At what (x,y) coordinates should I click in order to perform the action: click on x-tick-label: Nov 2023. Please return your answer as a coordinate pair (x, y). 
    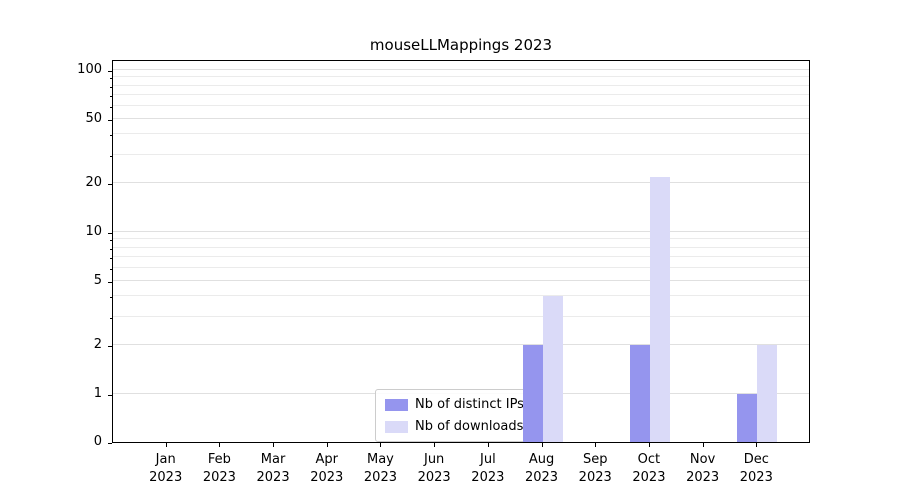
    Looking at the image, I should click on (703, 468).